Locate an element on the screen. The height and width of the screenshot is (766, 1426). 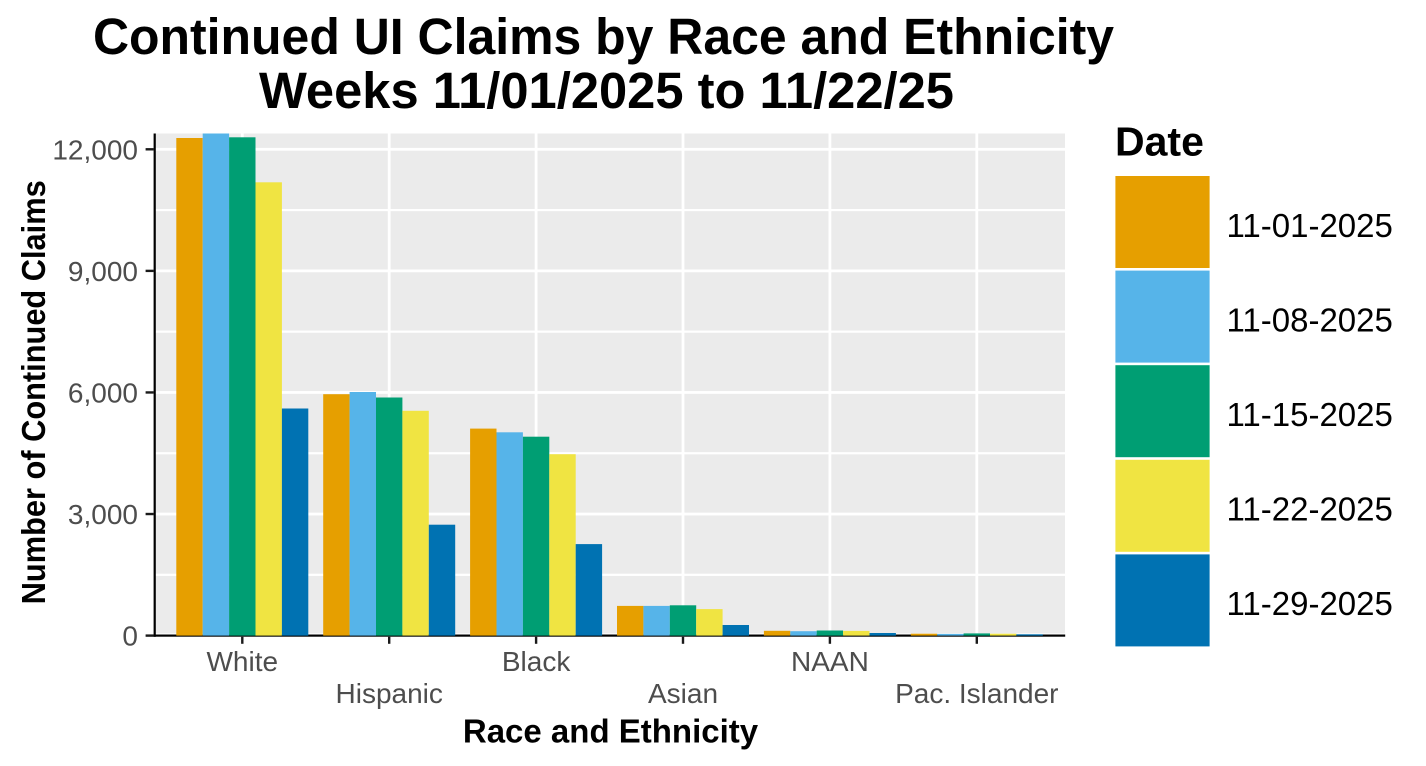
svg-text: 11-15-2025 is located at coordinates (1310, 414).